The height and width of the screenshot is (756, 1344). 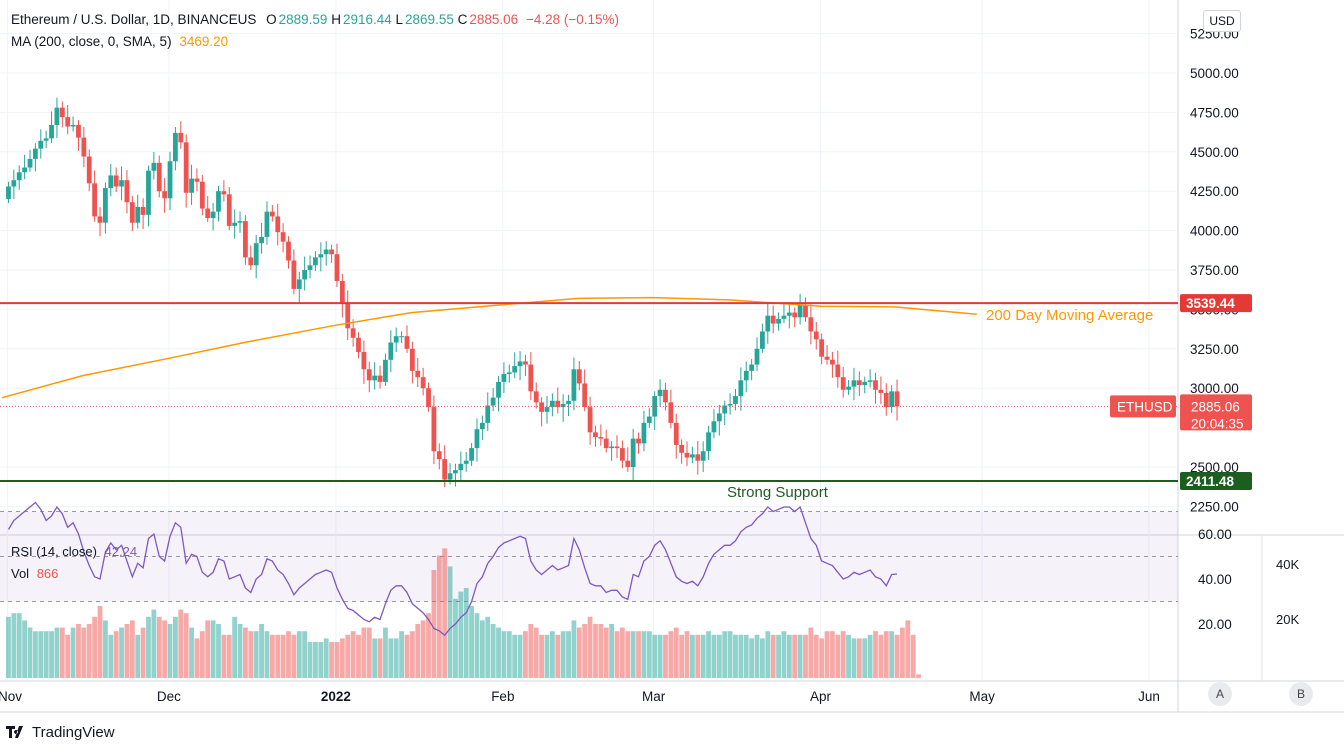 I want to click on auto-scale-button: A, so click(x=1220, y=694).